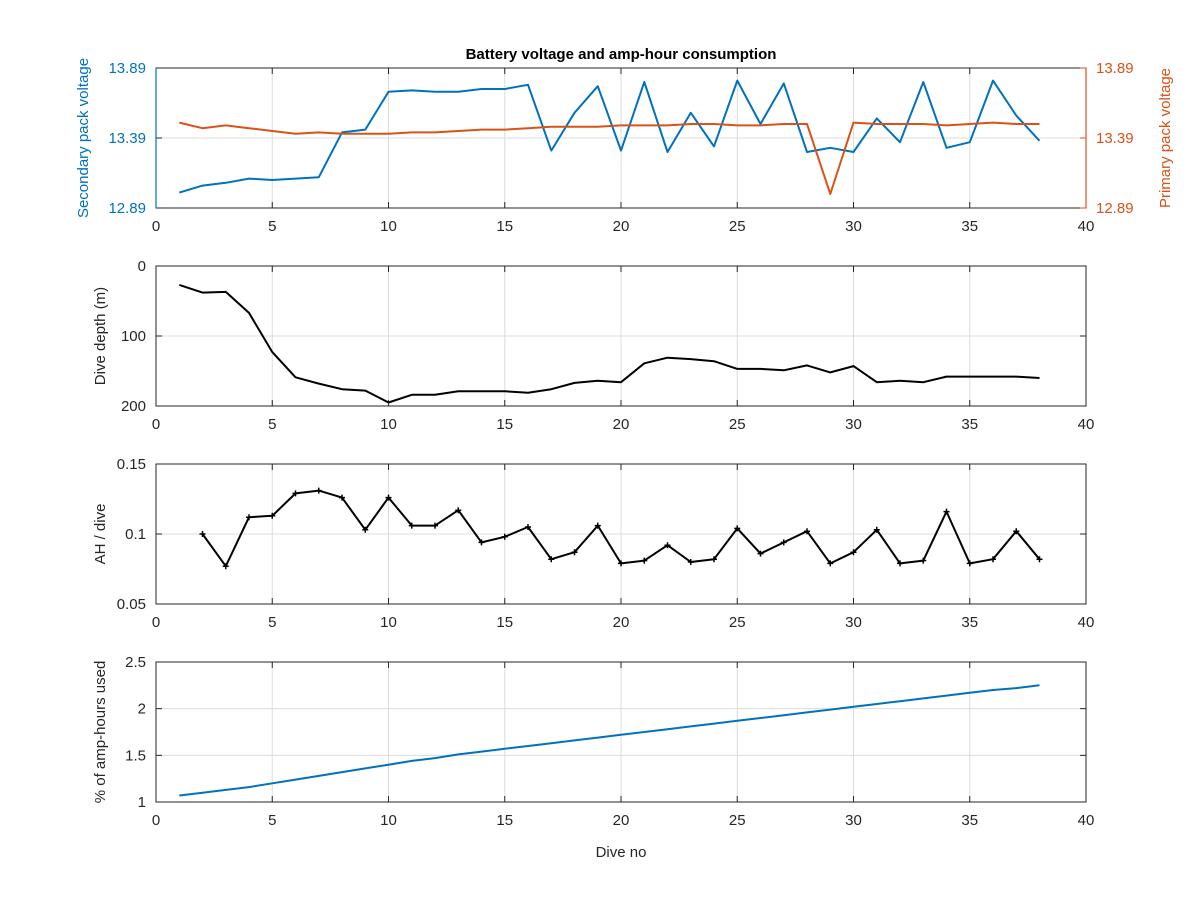 The image size is (1200, 900). I want to click on y-tick-label-right: 13.89, so click(1115, 68).